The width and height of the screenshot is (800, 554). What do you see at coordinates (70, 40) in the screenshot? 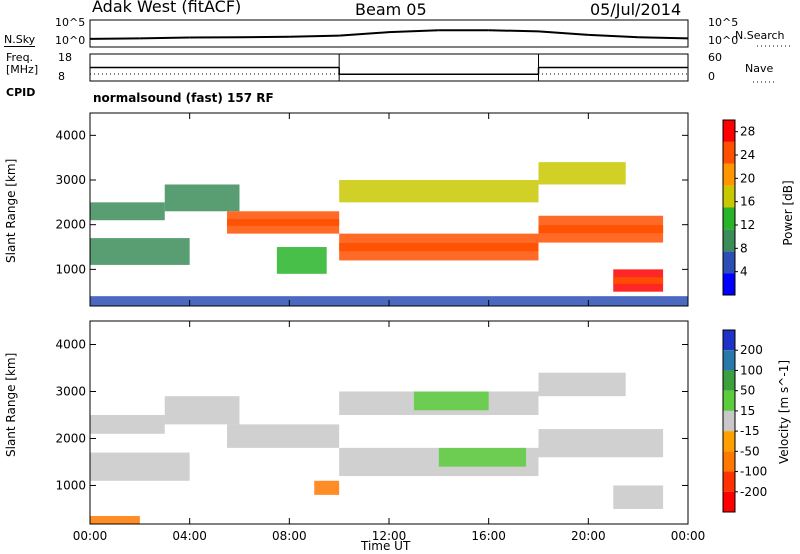
I see `nsky-tick-label: 10^0` at bounding box center [70, 40].